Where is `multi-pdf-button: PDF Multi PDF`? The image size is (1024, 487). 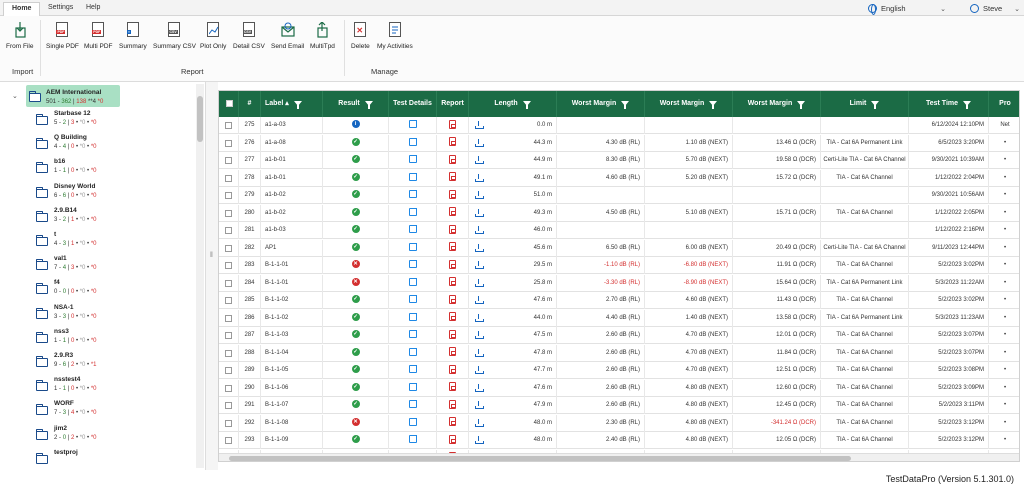
multi-pdf-button: PDF Multi PDF is located at coordinates (98, 36).